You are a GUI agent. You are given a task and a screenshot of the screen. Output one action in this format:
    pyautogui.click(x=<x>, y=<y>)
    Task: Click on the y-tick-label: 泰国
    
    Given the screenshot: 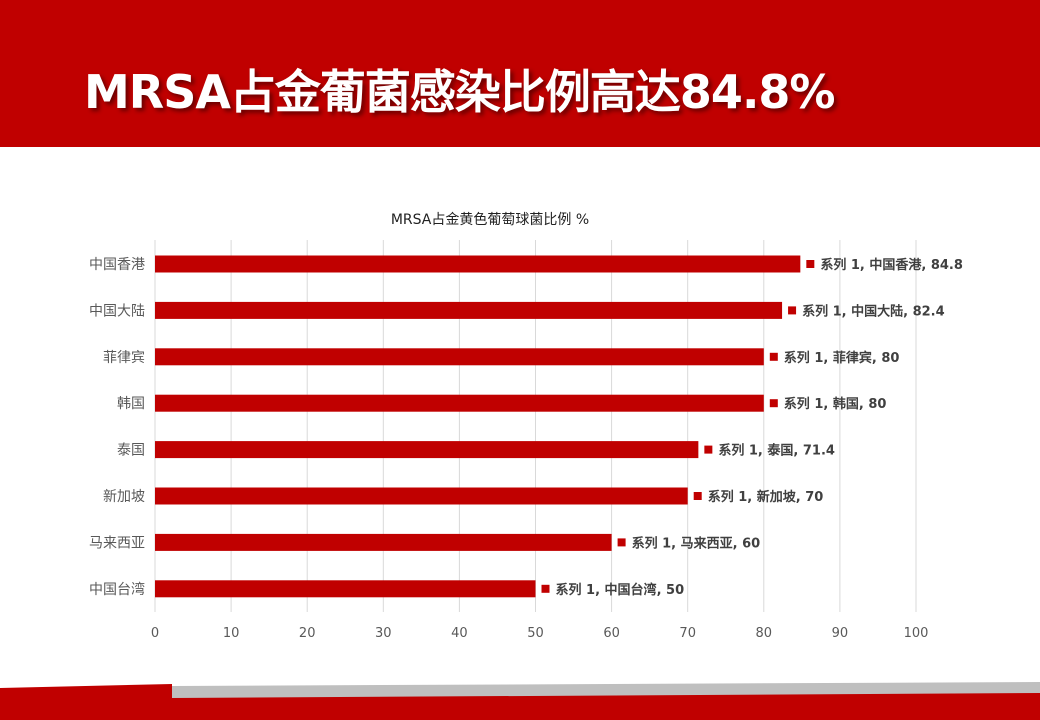 What is the action you would take?
    pyautogui.click(x=131, y=451)
    